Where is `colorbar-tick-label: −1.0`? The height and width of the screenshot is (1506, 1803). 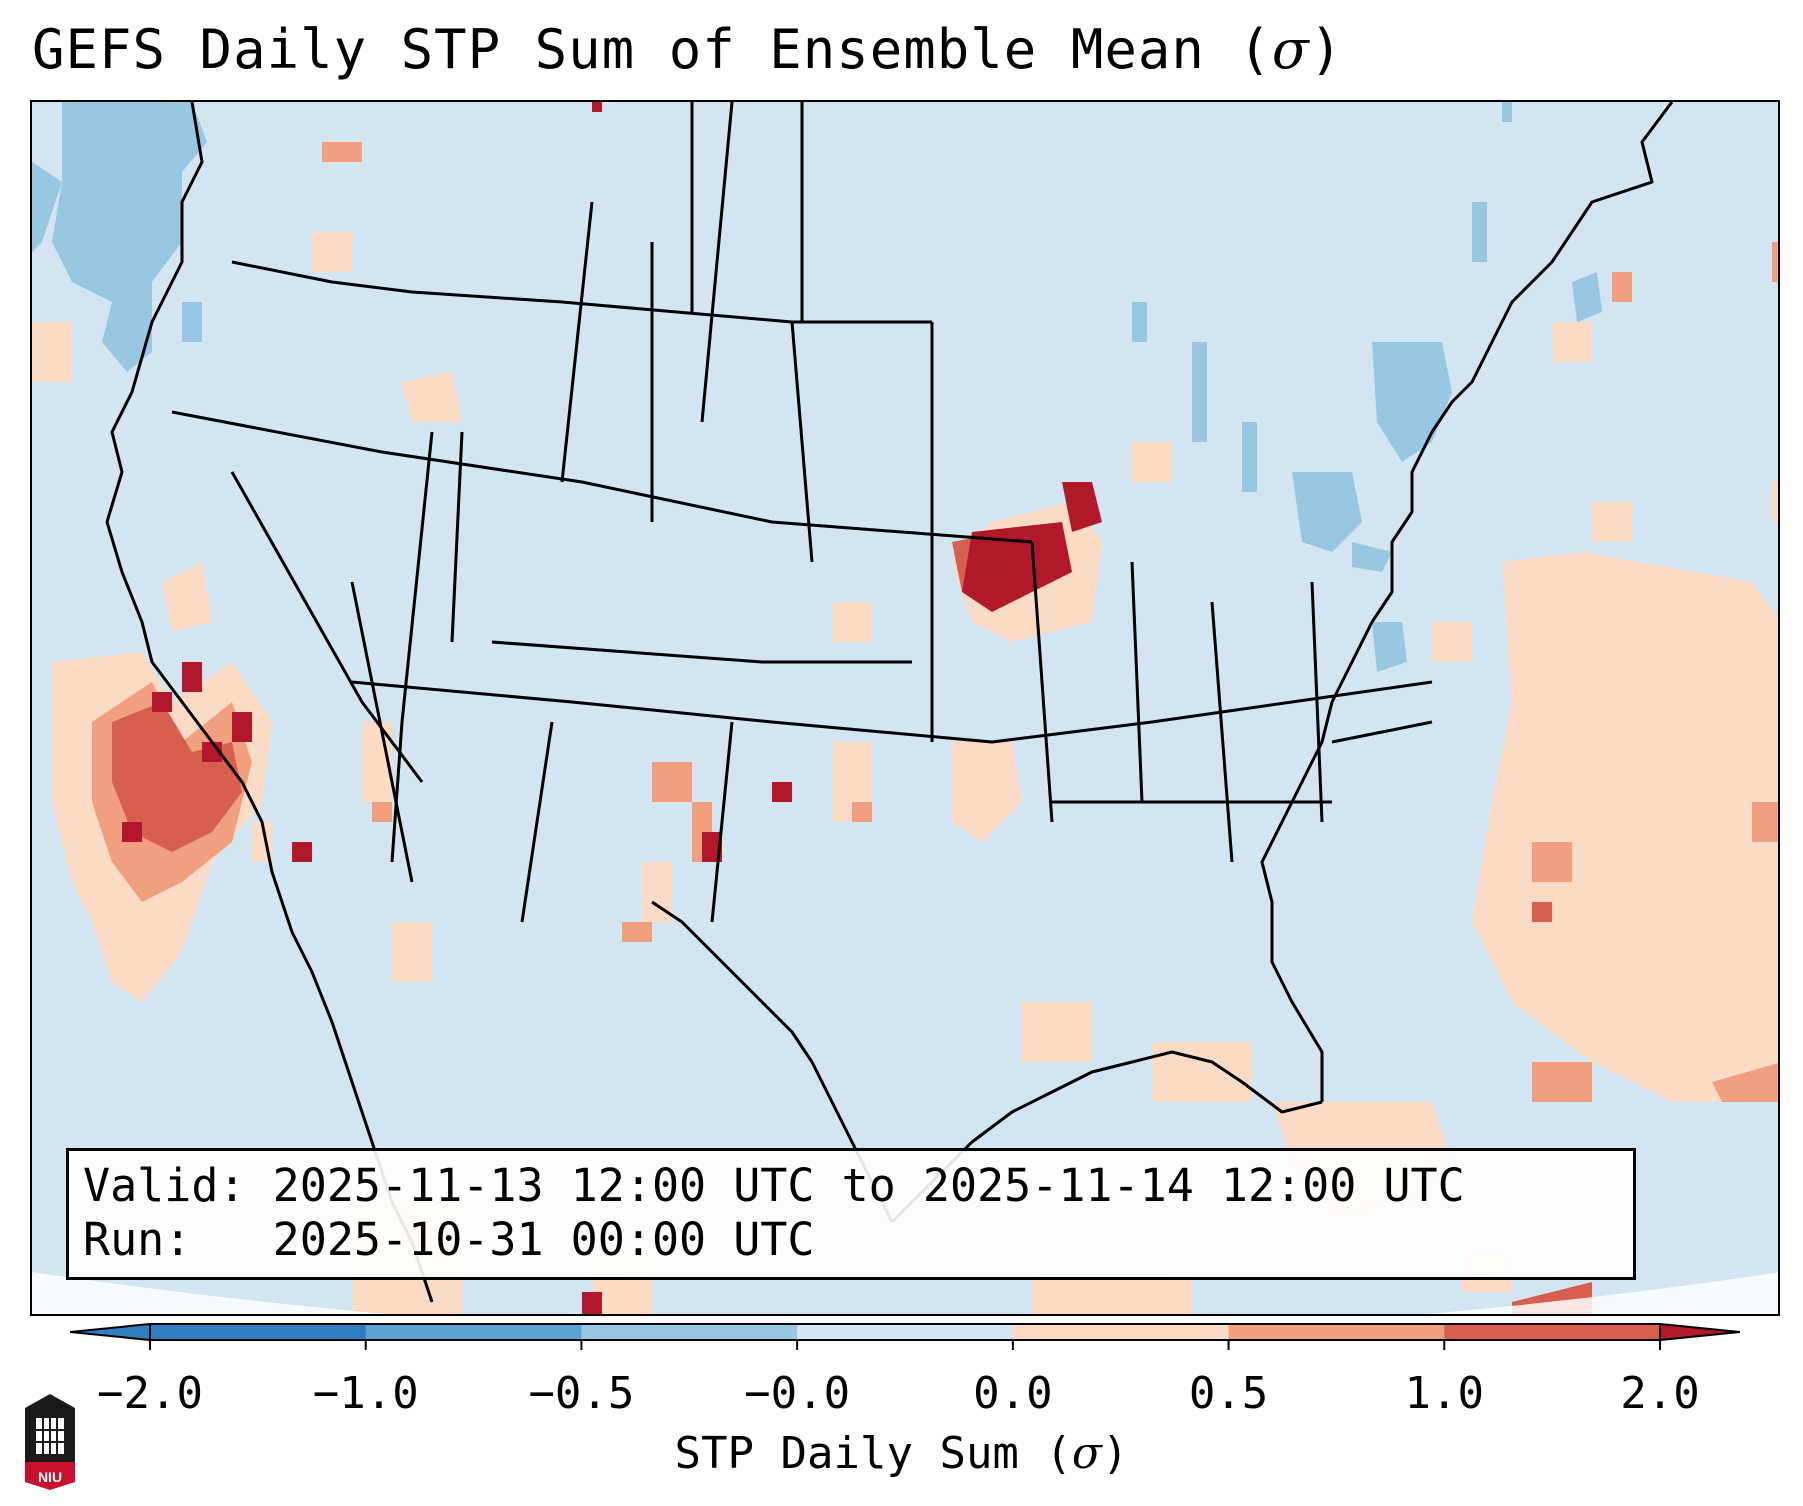
colorbar-tick-label: −1.0 is located at coordinates (365, 1393).